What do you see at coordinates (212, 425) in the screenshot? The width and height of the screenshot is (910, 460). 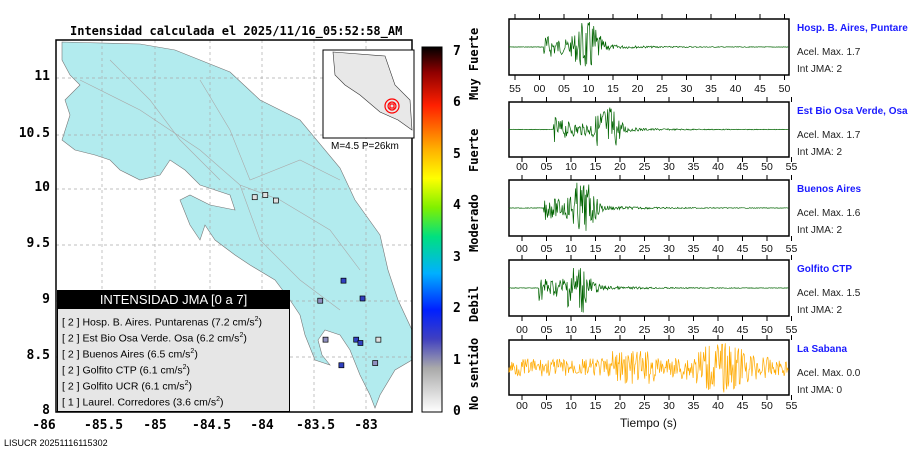 I see `x-tick-label: -84.5` at bounding box center [212, 425].